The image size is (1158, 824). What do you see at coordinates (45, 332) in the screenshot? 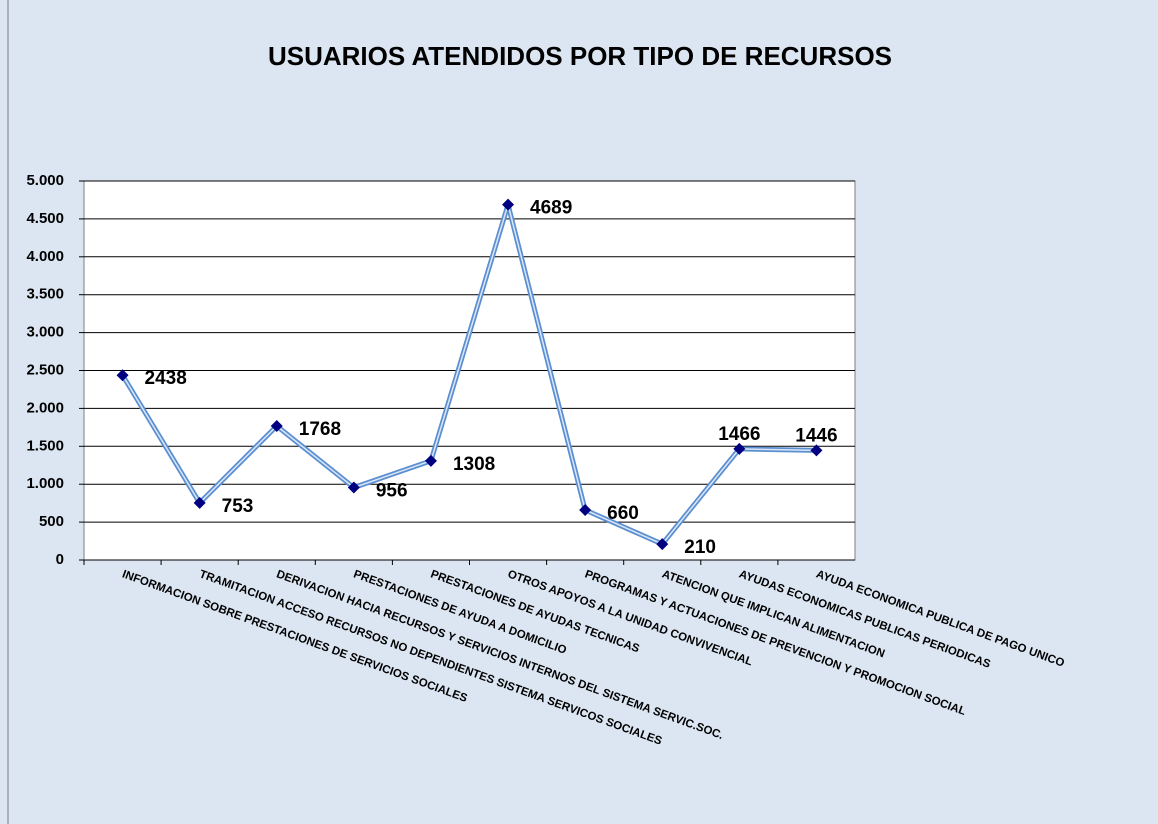
I see `y-tick-label: 3.000` at bounding box center [45, 332].